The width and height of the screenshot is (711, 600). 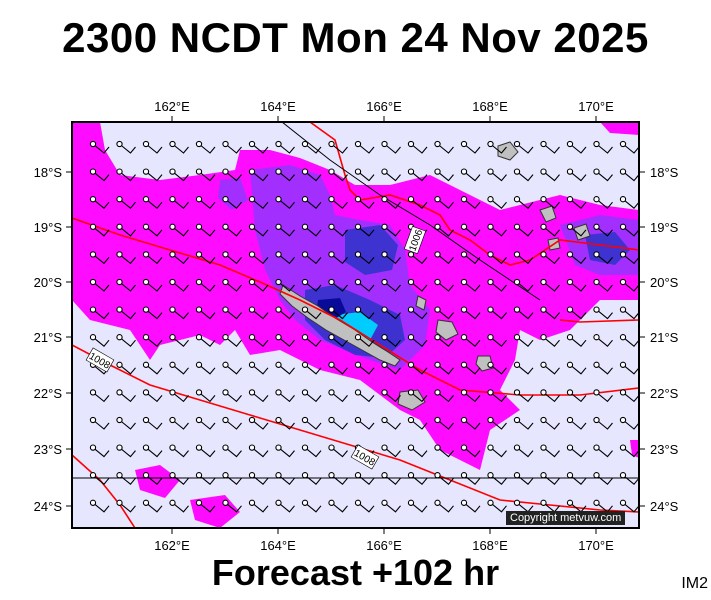 What do you see at coordinates (172, 545) in the screenshot?
I see `lon-label-bottom-162: 162°E` at bounding box center [172, 545].